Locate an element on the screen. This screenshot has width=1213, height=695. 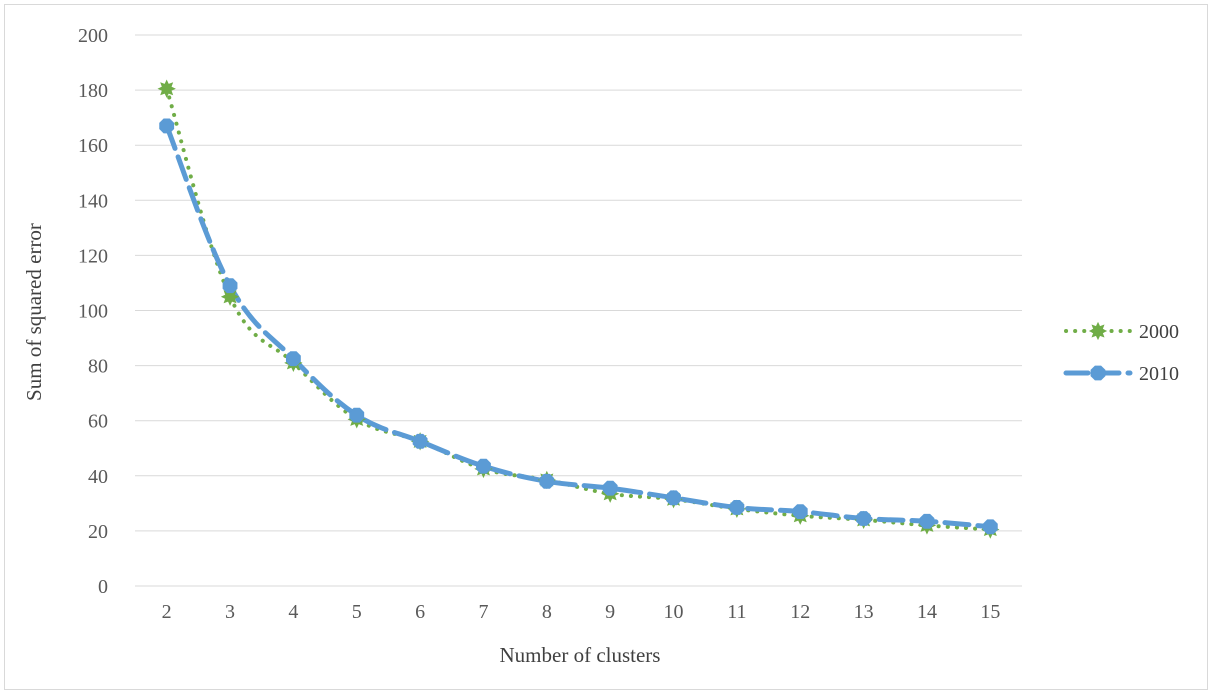
y-tick-label: 200 is located at coordinates (93, 36).